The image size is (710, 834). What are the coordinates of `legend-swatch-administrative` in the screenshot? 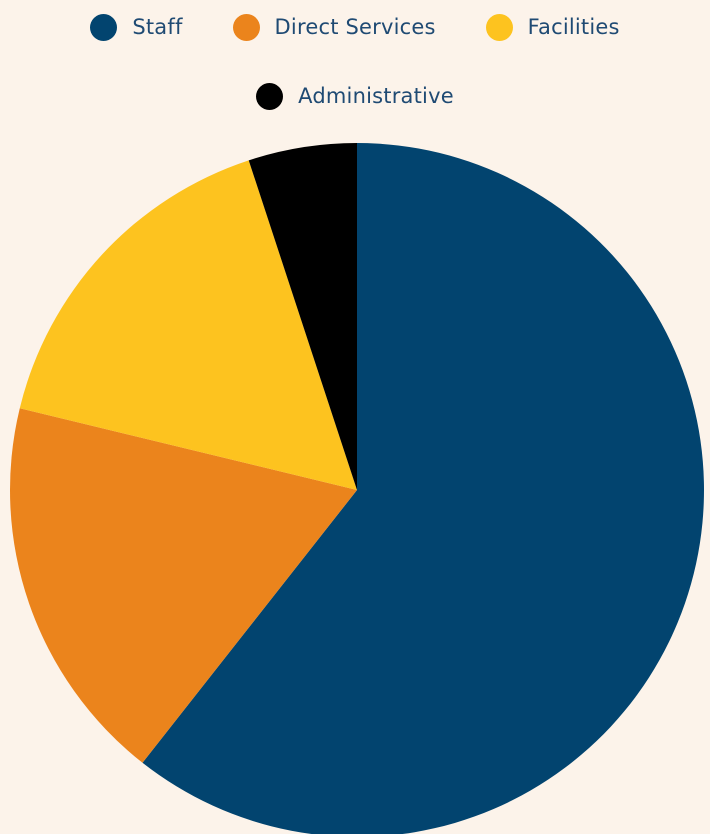 It's located at (270, 96).